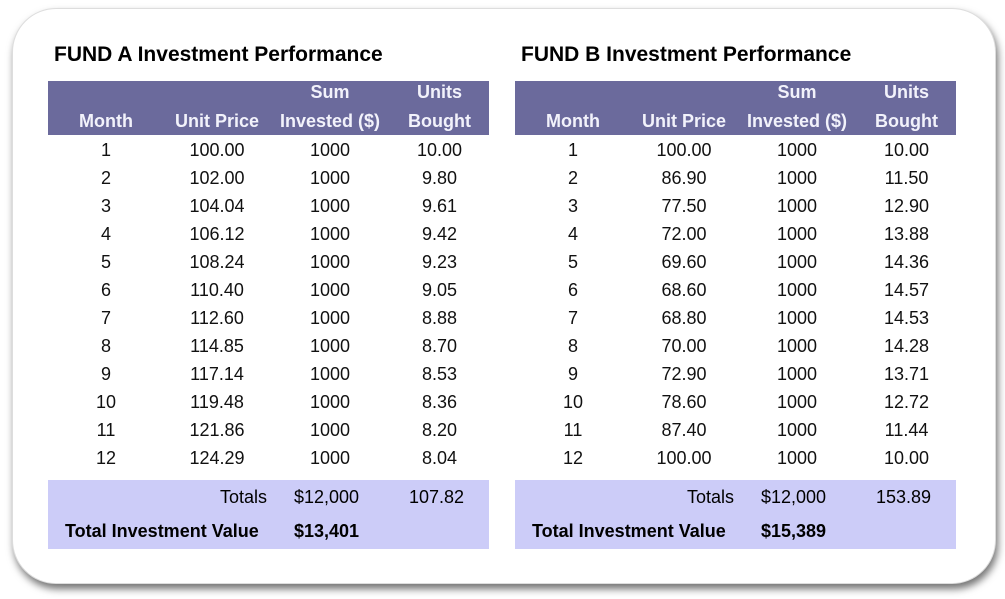 This screenshot has height=599, width=1005. What do you see at coordinates (439, 374) in the screenshot?
I see `cell-units-bought: 8.53` at bounding box center [439, 374].